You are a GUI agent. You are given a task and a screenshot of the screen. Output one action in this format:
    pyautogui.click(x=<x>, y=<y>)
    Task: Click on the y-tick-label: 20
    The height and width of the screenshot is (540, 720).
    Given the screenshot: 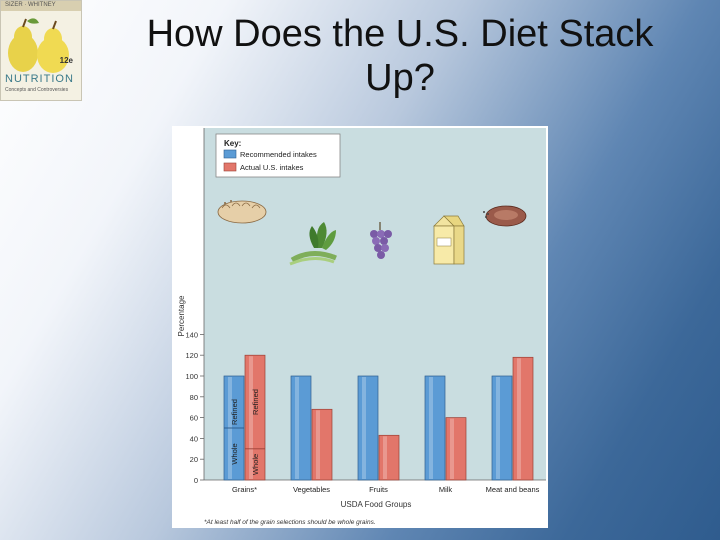 What is the action you would take?
    pyautogui.click(x=194, y=459)
    